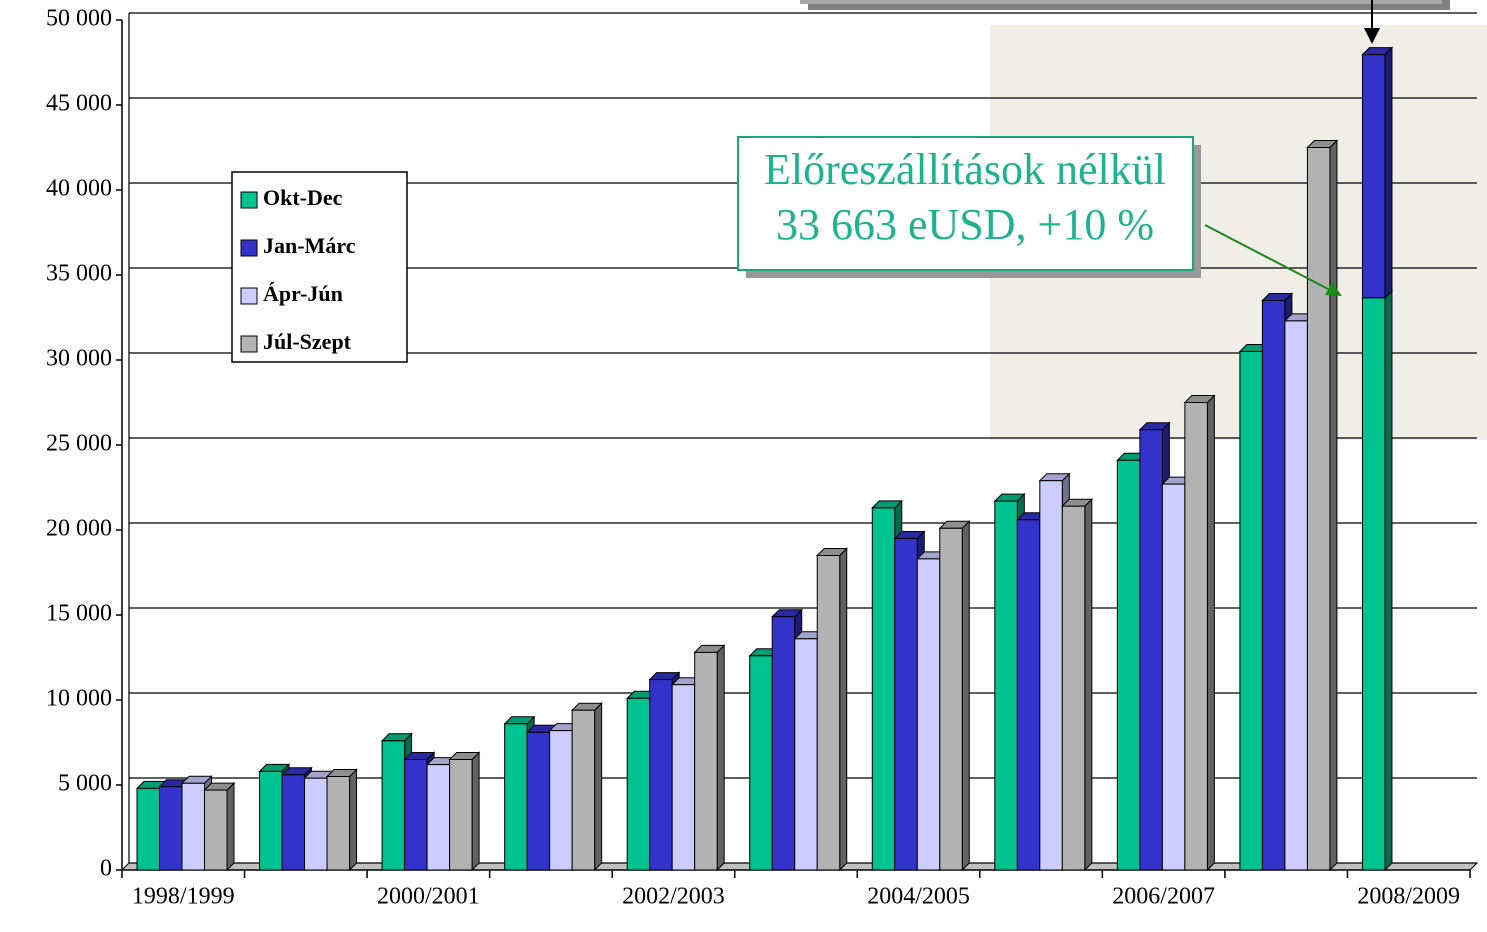 Image resolution: width=1487 pixels, height=932 pixels. I want to click on legend-box, so click(319, 267).